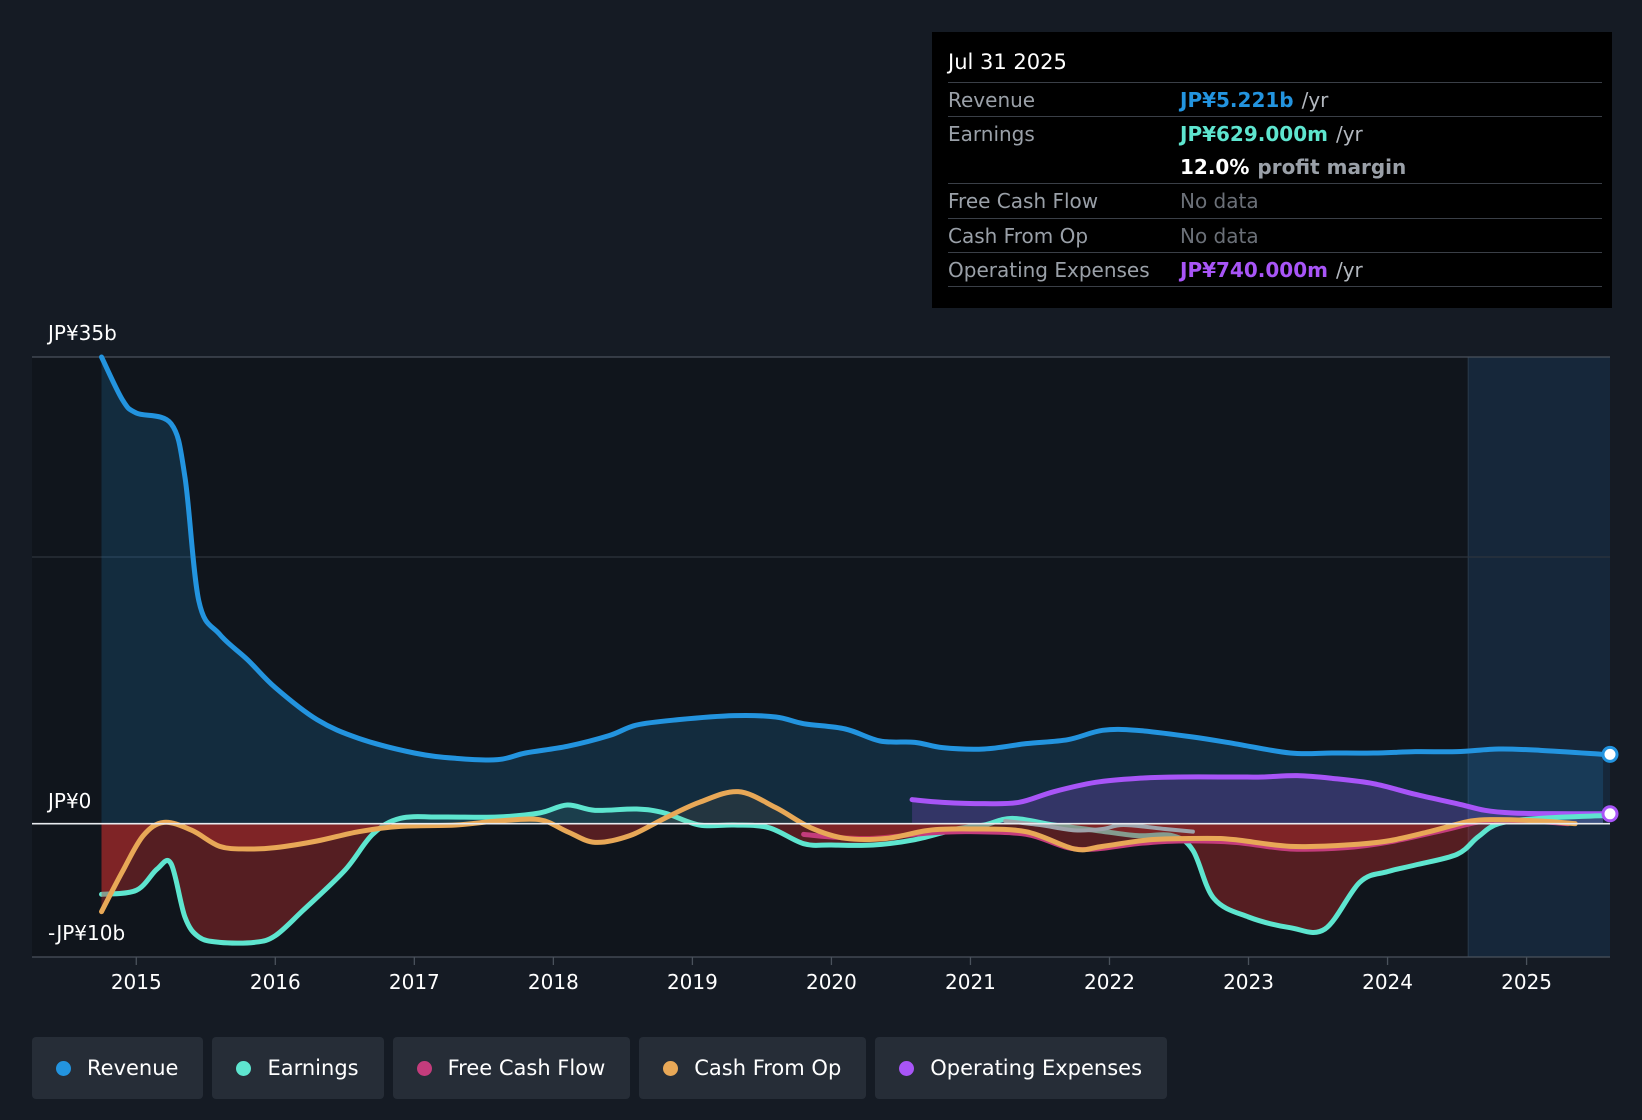  I want to click on legend-item-revenue: Revenue, so click(118, 1068).